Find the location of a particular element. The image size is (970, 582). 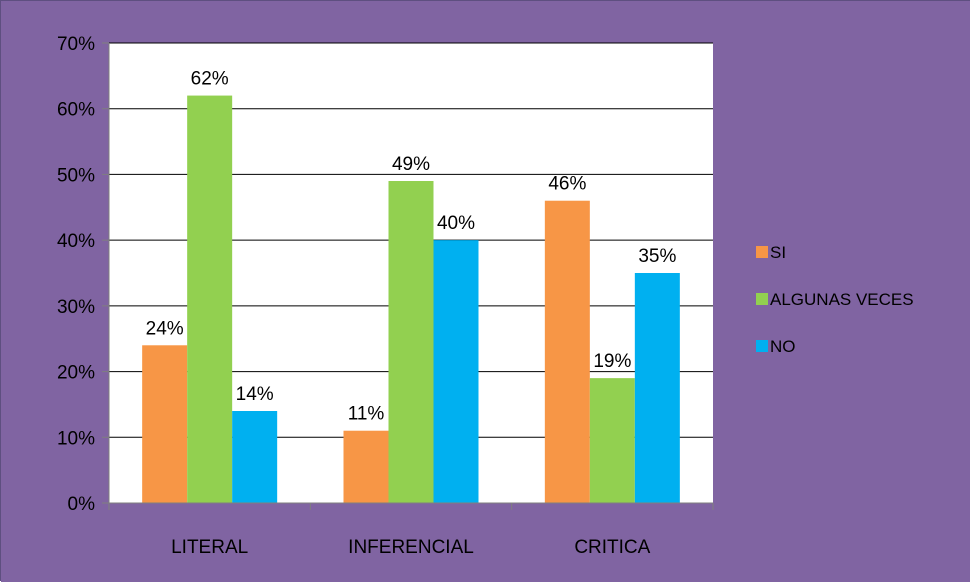

data-label: 19% is located at coordinates (612, 361).